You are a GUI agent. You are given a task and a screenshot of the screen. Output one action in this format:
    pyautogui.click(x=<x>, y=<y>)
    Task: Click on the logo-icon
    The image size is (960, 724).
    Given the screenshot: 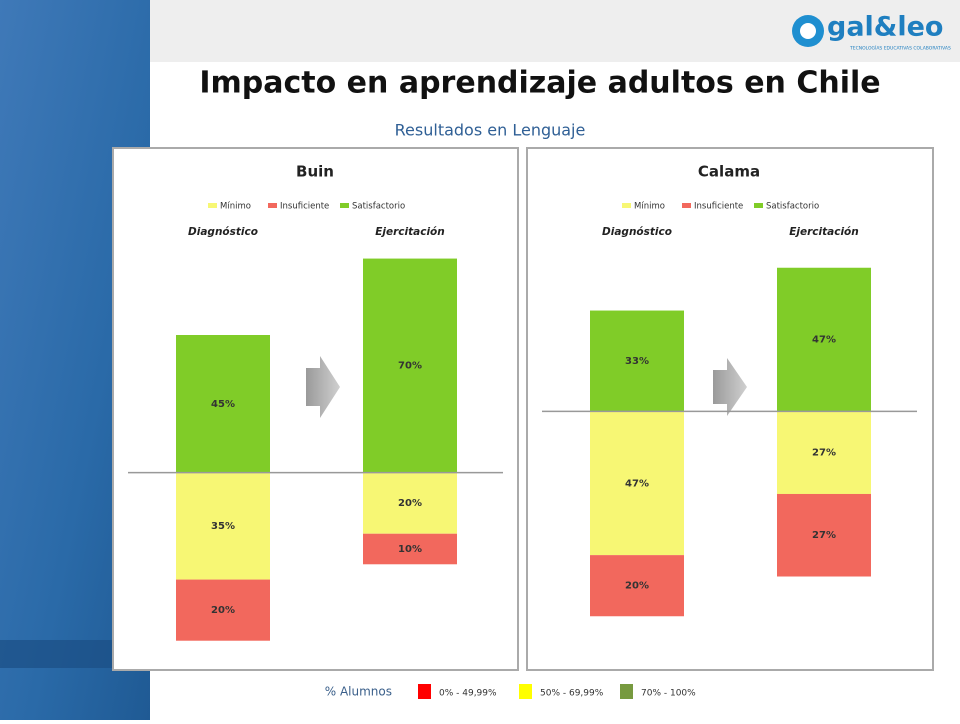 What is the action you would take?
    pyautogui.click(x=808, y=31)
    